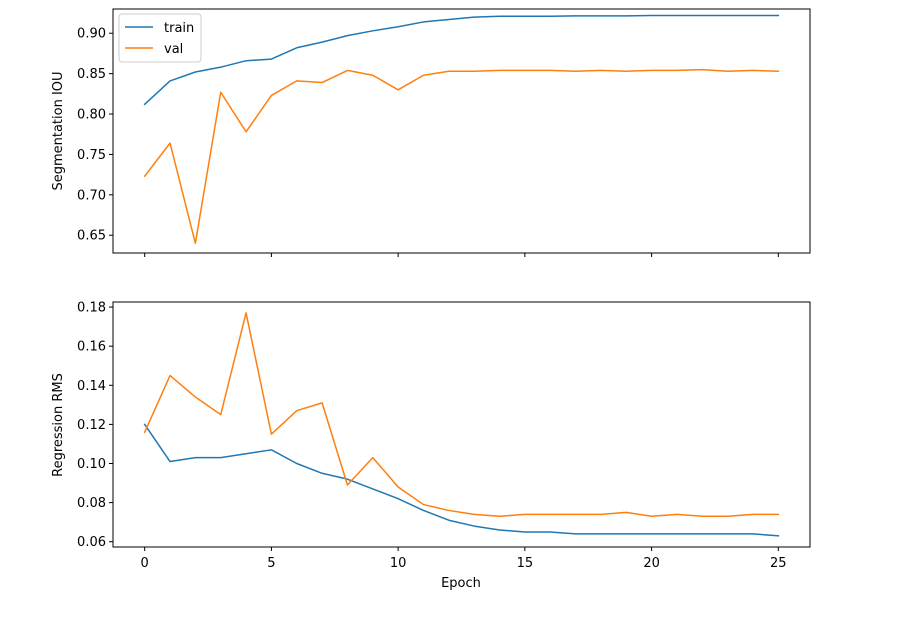  I want to click on legend-box, so click(160, 38).